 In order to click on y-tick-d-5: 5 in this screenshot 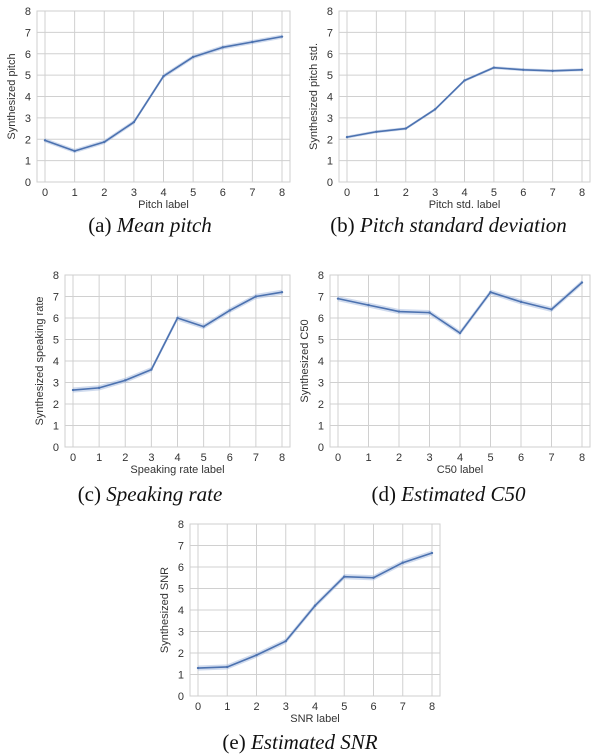, I will do `click(321, 341)`.